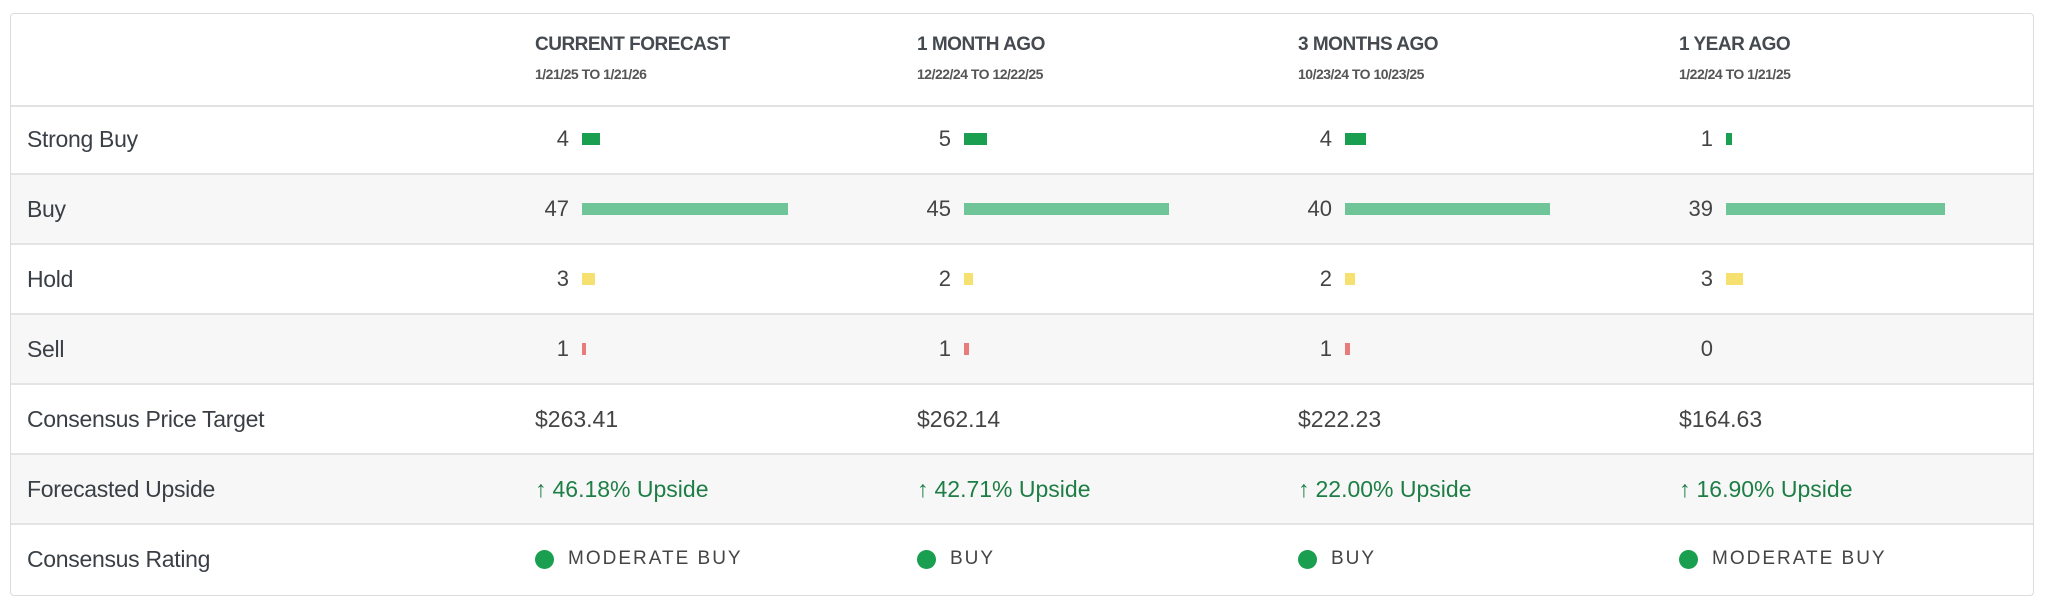  I want to click on column-title: CURRENT FORECAST, so click(632, 44).